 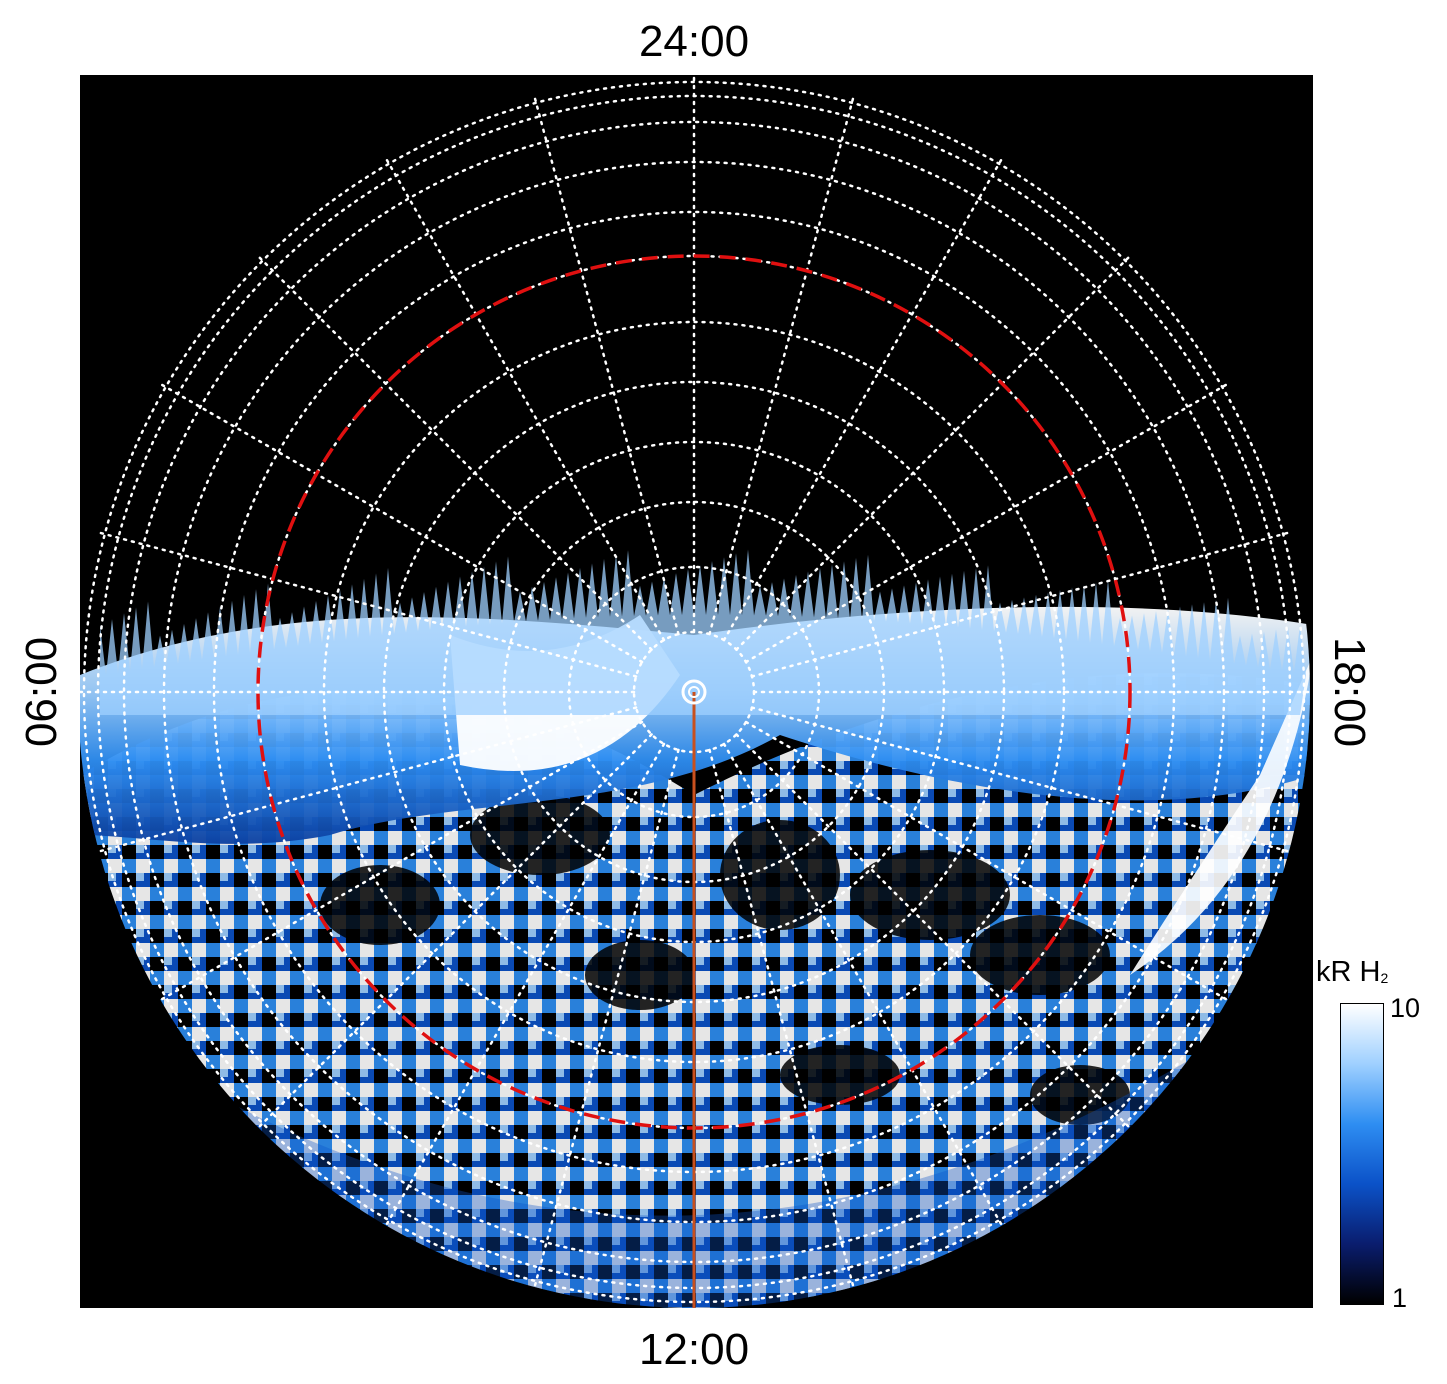 I want to click on pole-marker-inner, so click(x=694, y=692).